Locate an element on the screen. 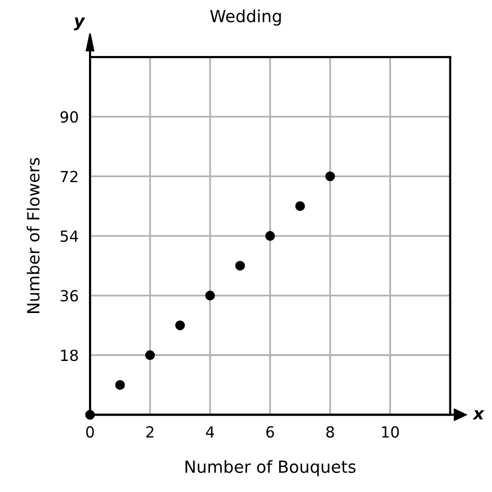 This screenshot has height=492, width=492. x-tick-label: 2 is located at coordinates (150, 432).